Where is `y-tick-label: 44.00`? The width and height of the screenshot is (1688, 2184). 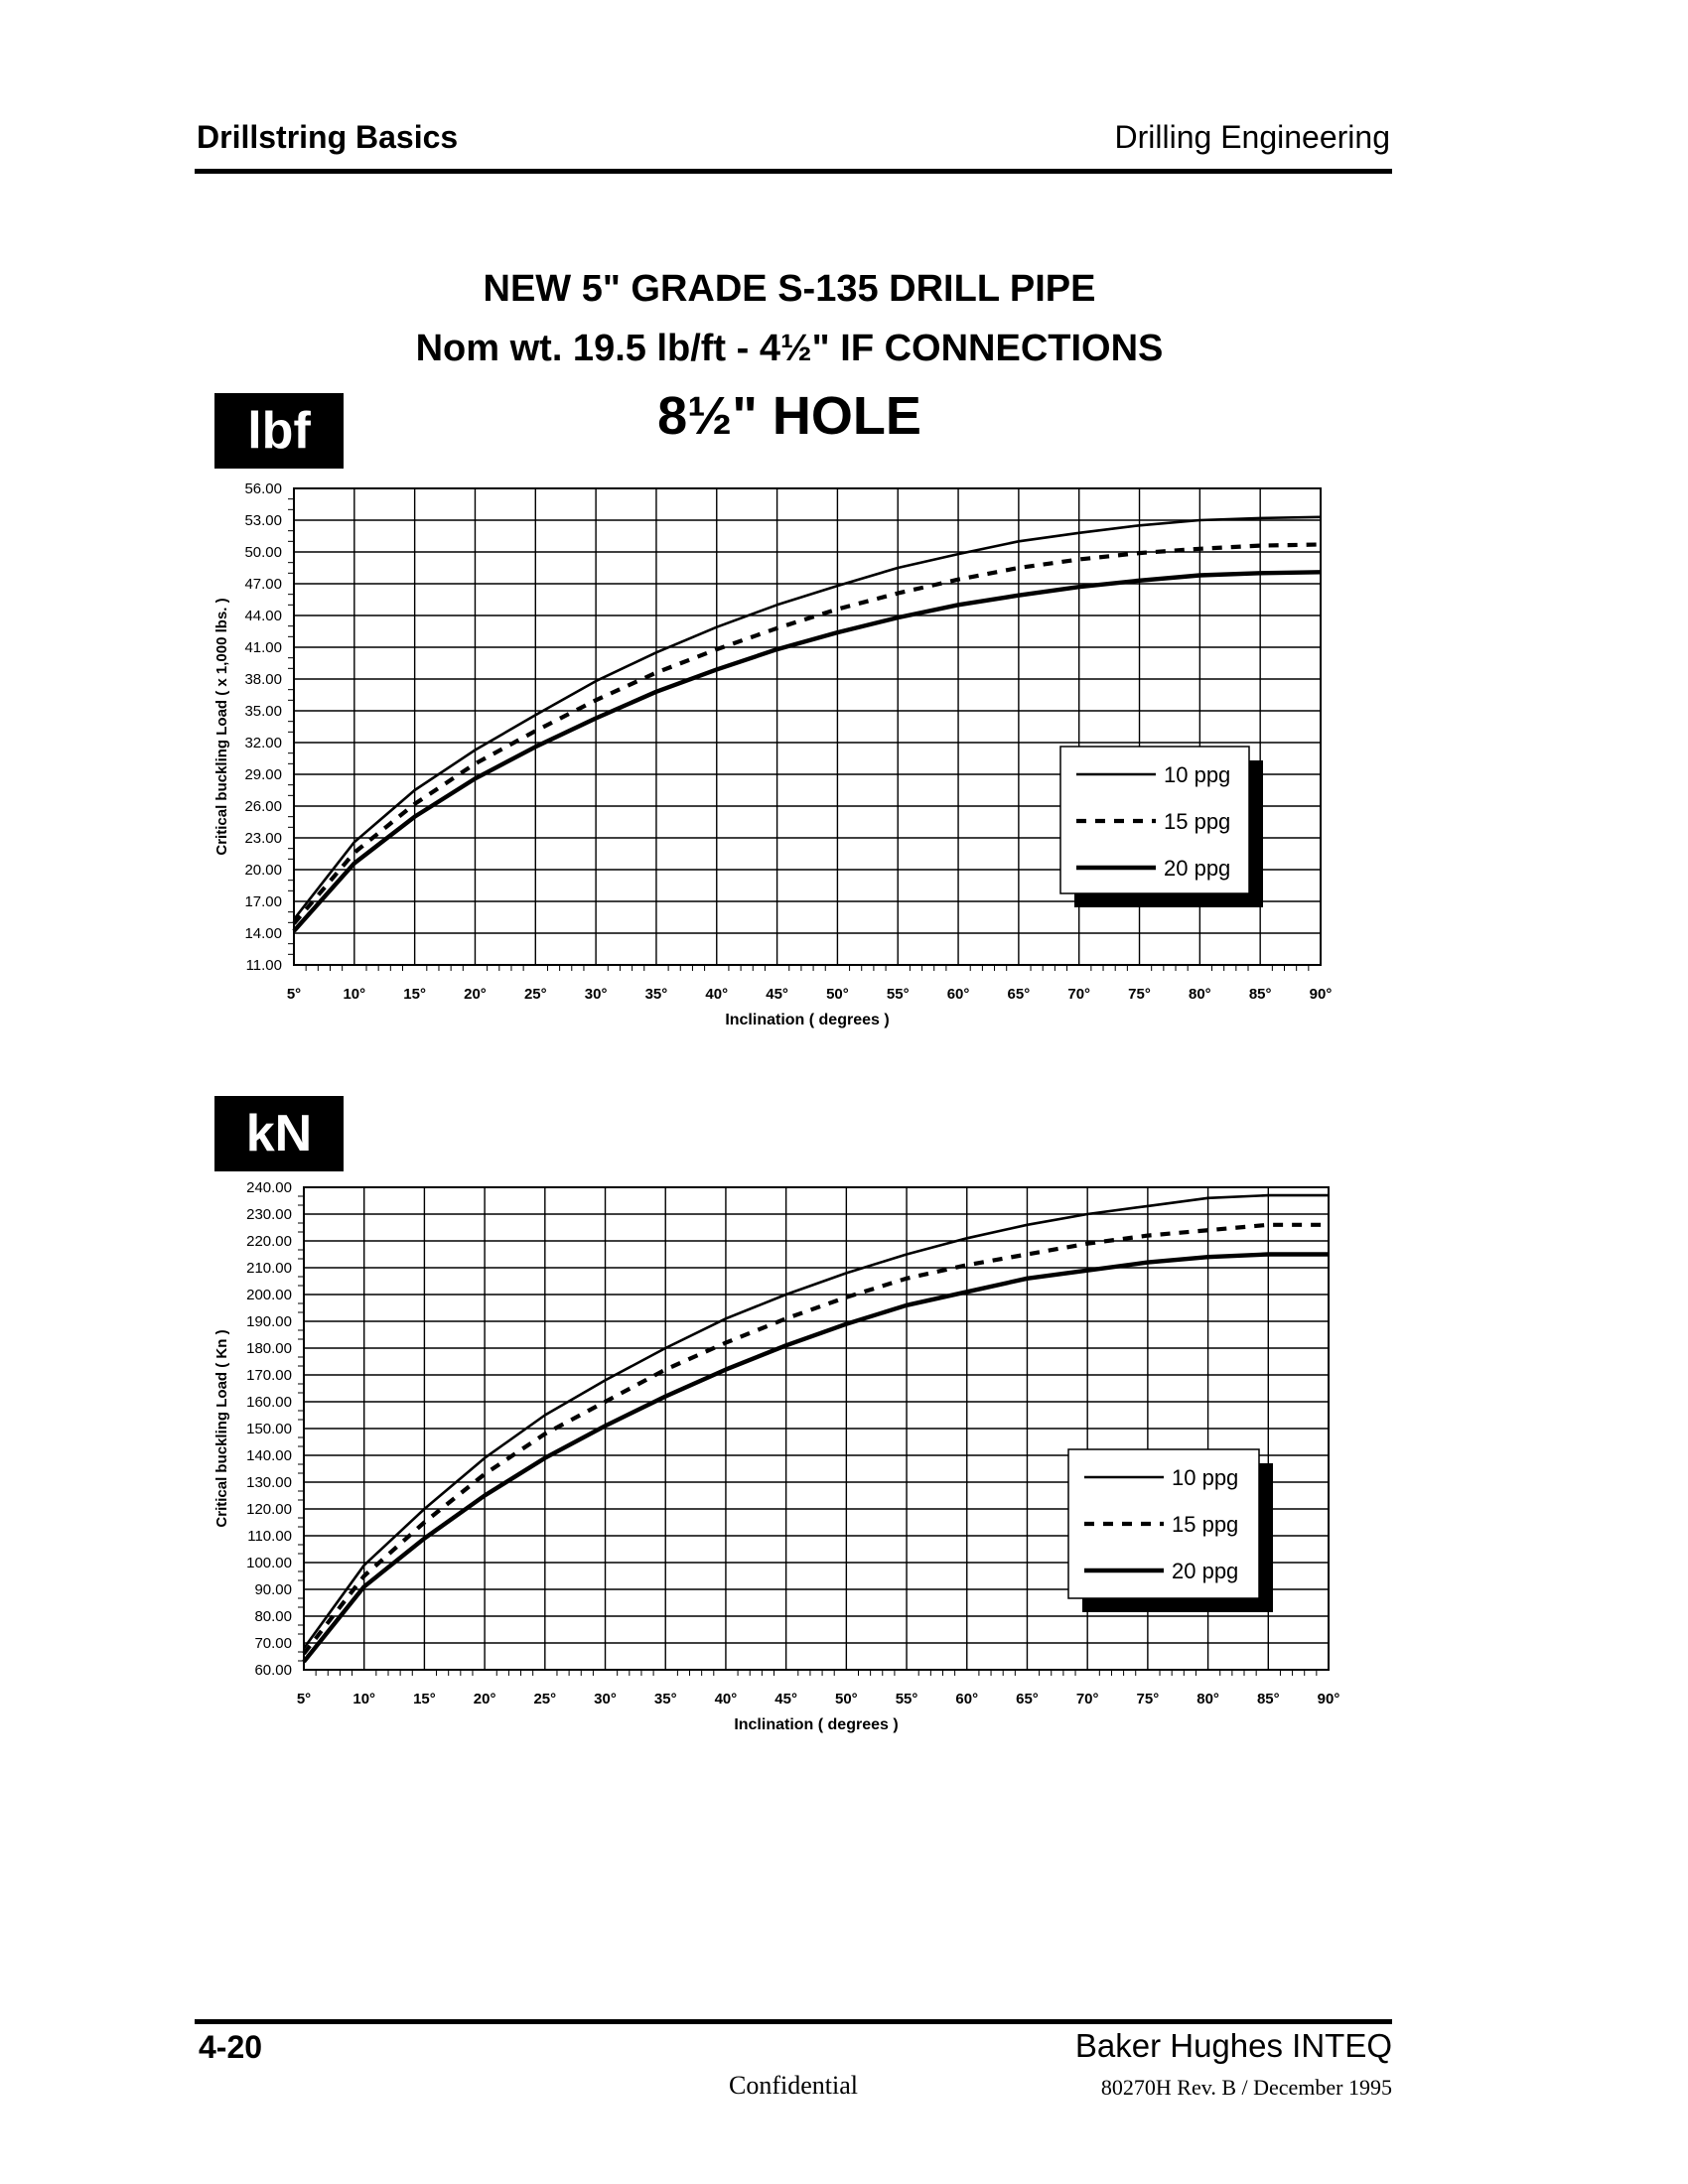
y-tick-label: 44.00 is located at coordinates (263, 616).